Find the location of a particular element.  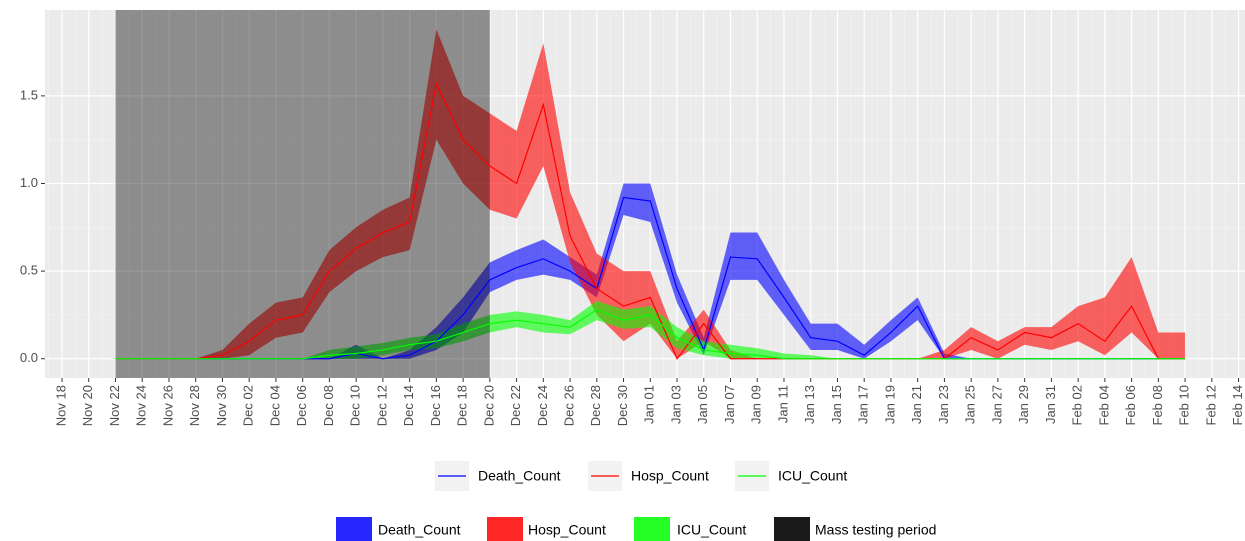

x-tick-label: Jan 21 is located at coordinates (916, 404).